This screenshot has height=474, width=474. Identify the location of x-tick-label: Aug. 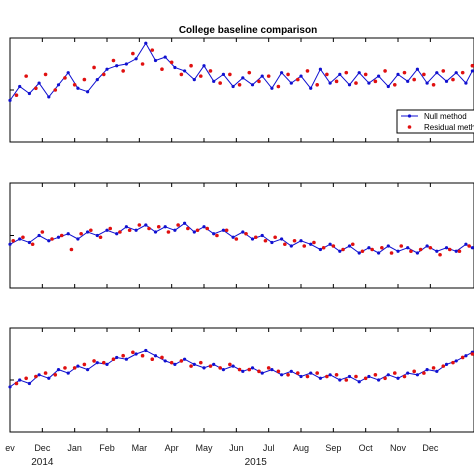
(301, 448).